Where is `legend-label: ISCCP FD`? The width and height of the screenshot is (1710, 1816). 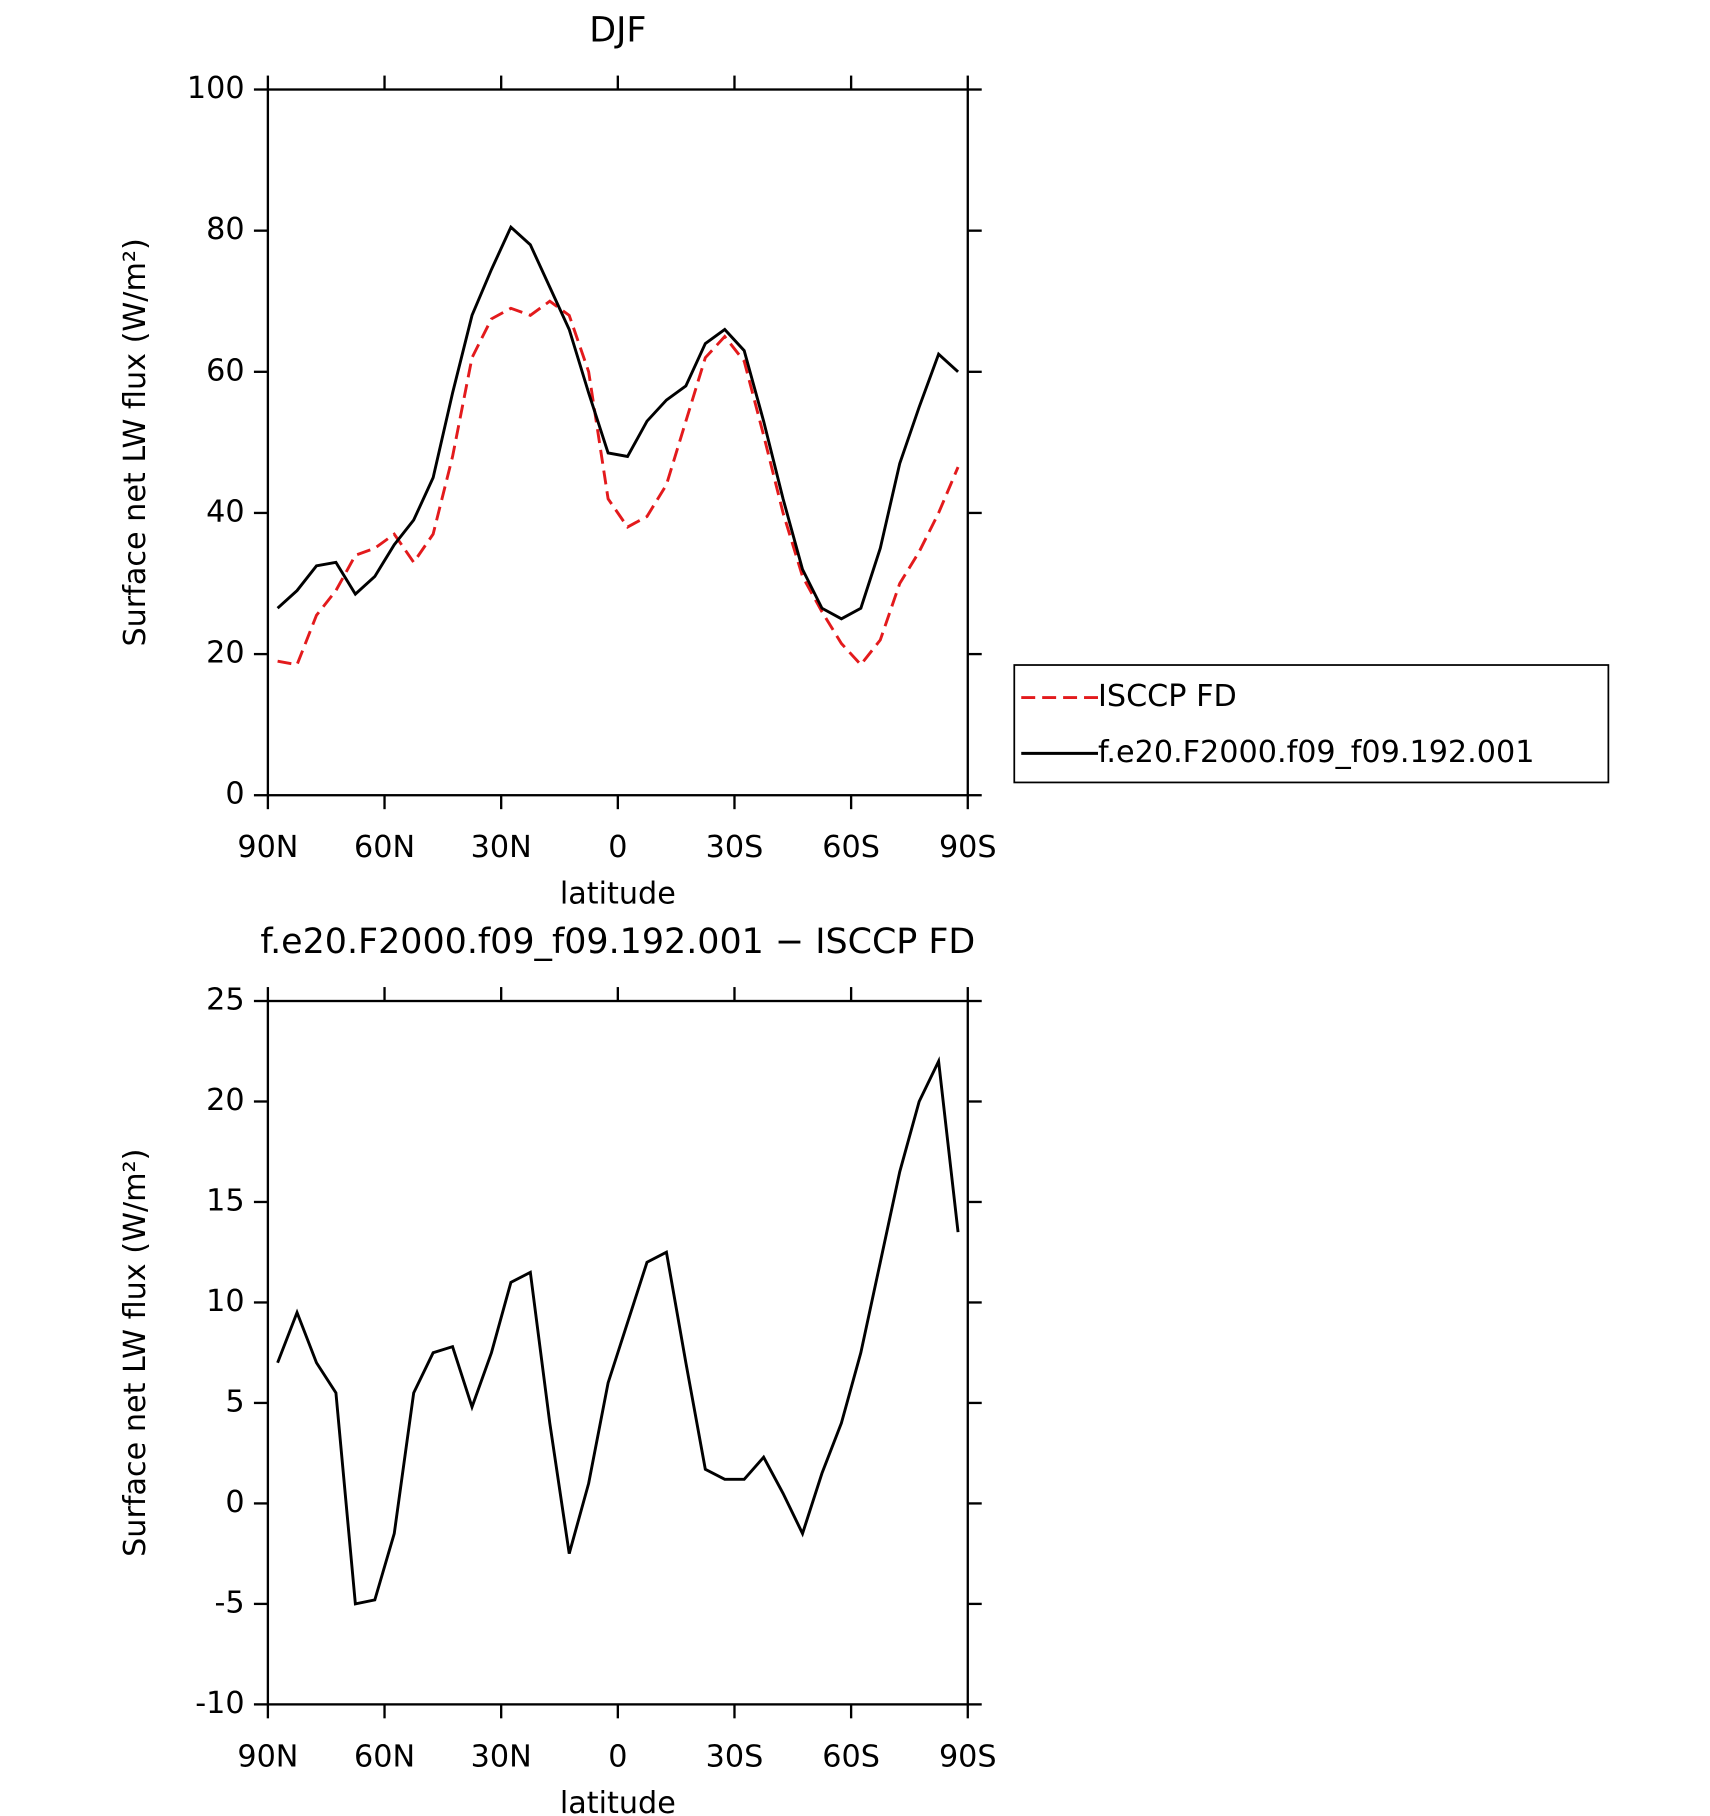 legend-label: ISCCP FD is located at coordinates (1167, 696).